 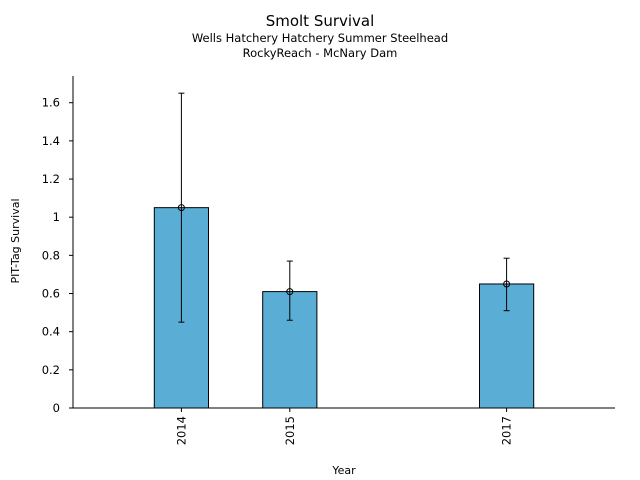 I want to click on x-tick-label: 2014, so click(x=181, y=430).